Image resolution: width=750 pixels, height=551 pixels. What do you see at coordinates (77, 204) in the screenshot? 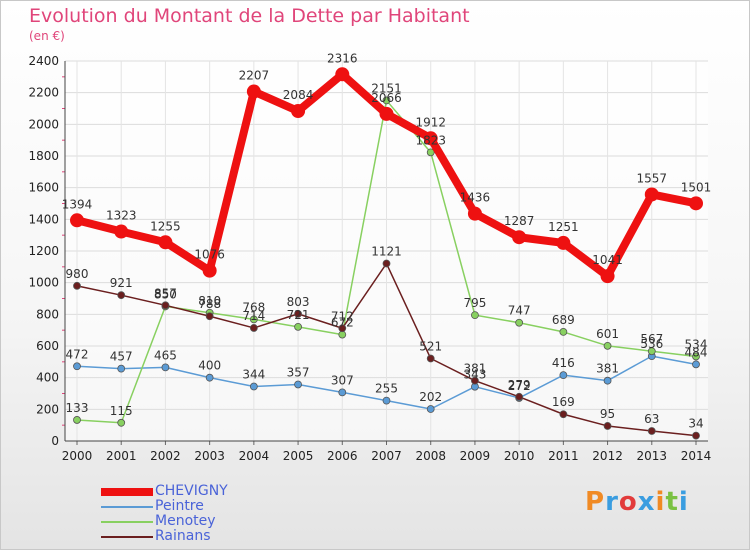
I see `data-label-chevigny: 1394` at bounding box center [77, 204].